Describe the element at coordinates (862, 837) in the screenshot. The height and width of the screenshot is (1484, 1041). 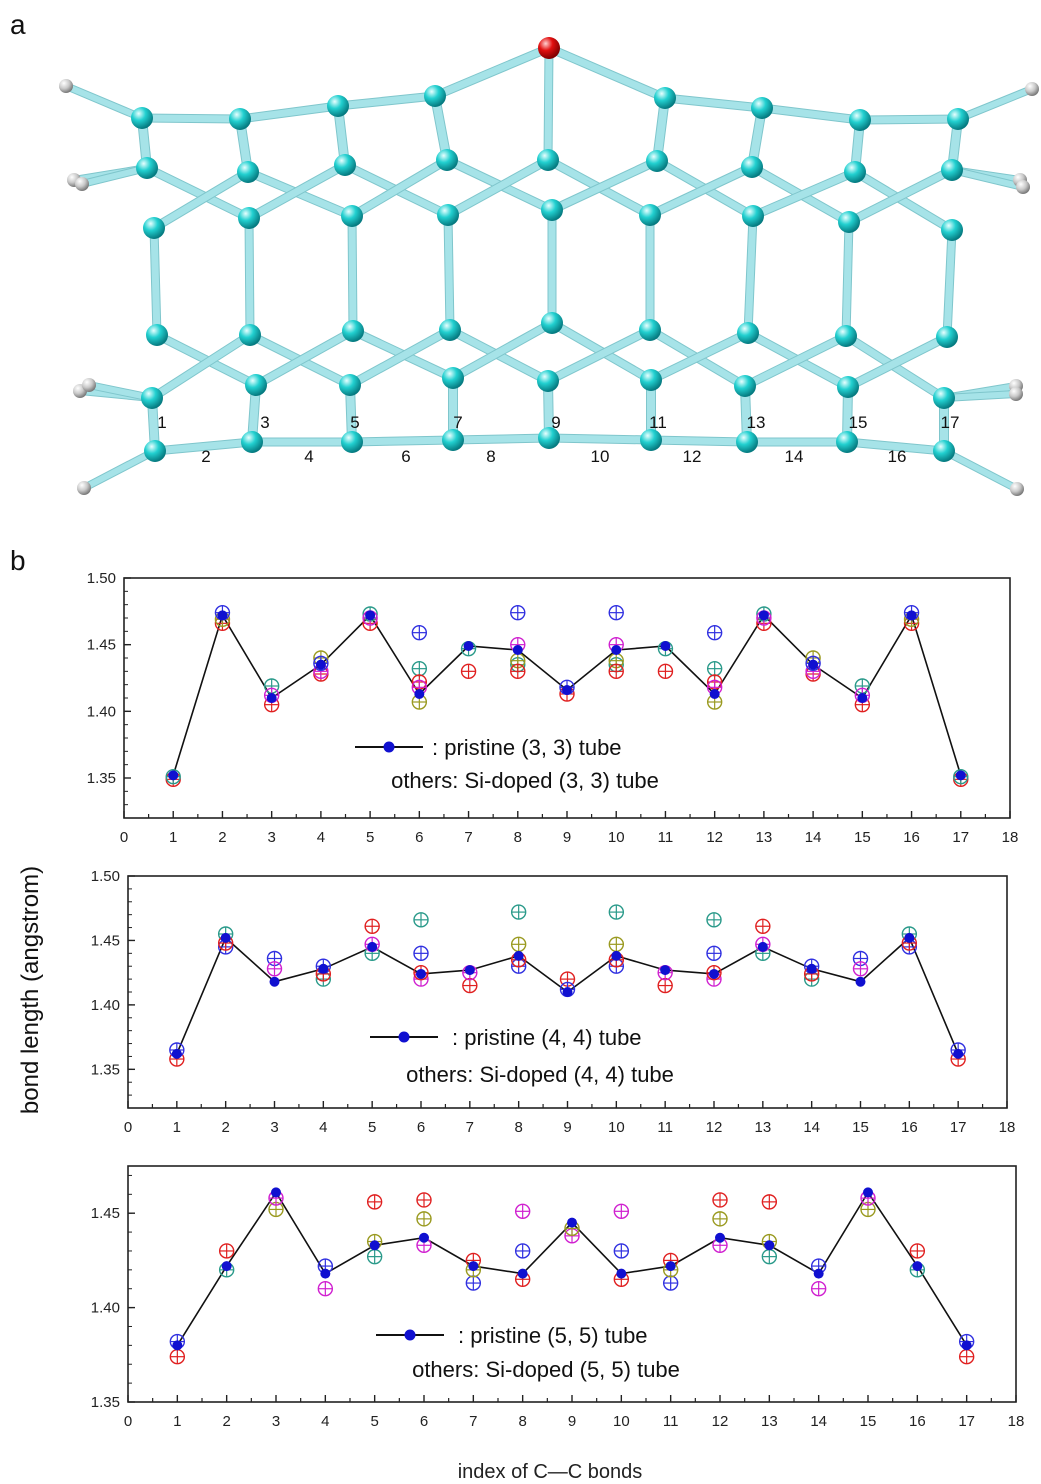
I see `x-tick-label: 15` at that location.